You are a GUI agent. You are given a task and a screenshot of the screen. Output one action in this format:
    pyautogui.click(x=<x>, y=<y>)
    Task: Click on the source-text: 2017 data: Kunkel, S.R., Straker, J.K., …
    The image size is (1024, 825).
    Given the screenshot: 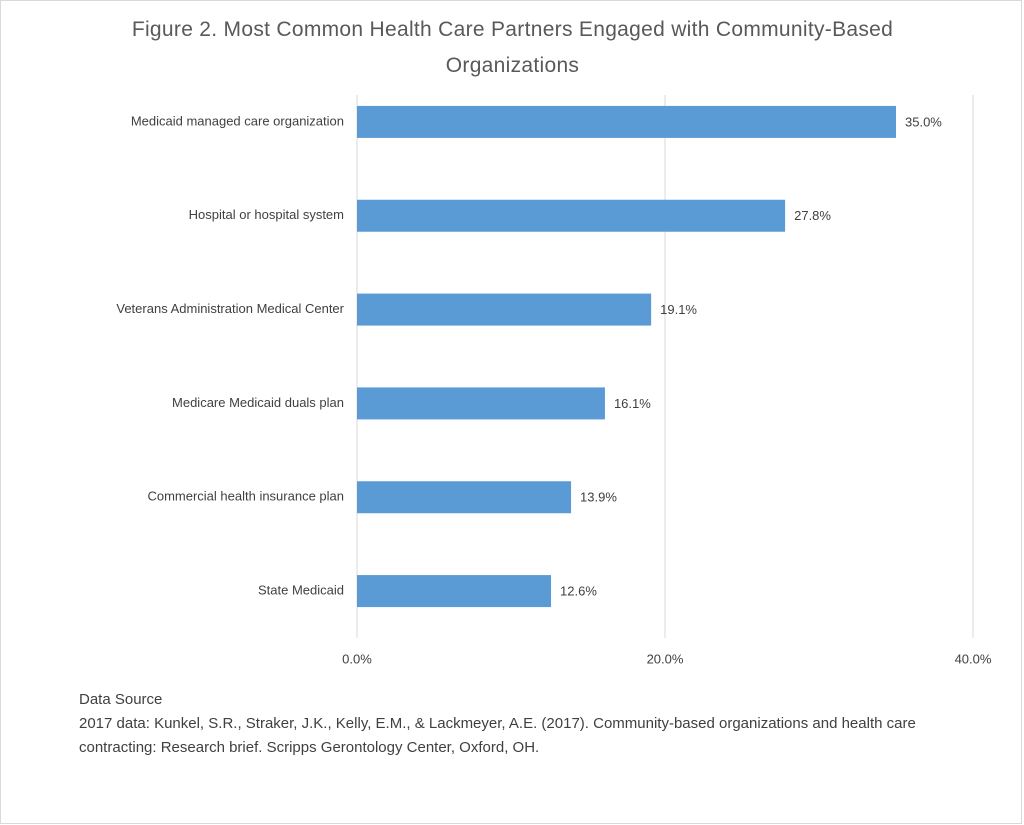 What is the action you would take?
    pyautogui.click(x=497, y=735)
    